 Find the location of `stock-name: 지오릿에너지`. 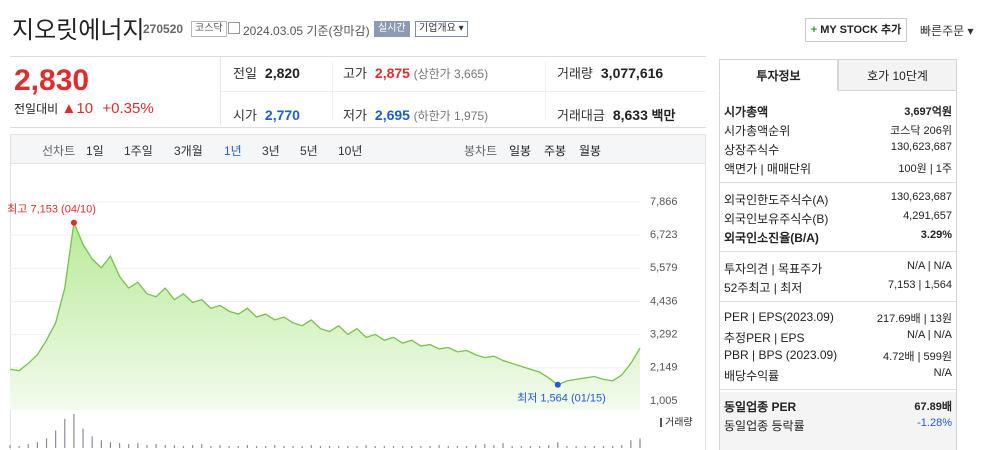

stock-name: 지오릿에너지 is located at coordinates (78, 30).